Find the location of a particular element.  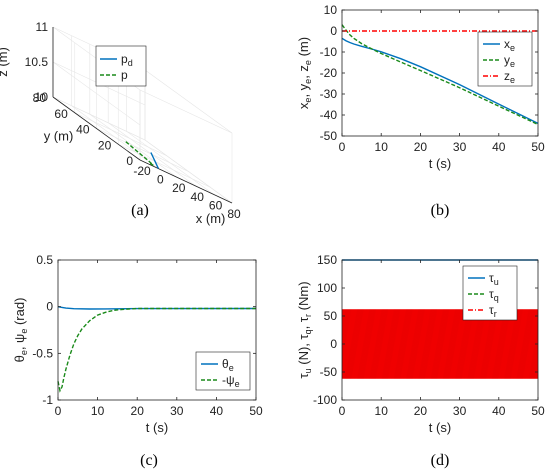

panel-caption: (a) is located at coordinates (140, 210).